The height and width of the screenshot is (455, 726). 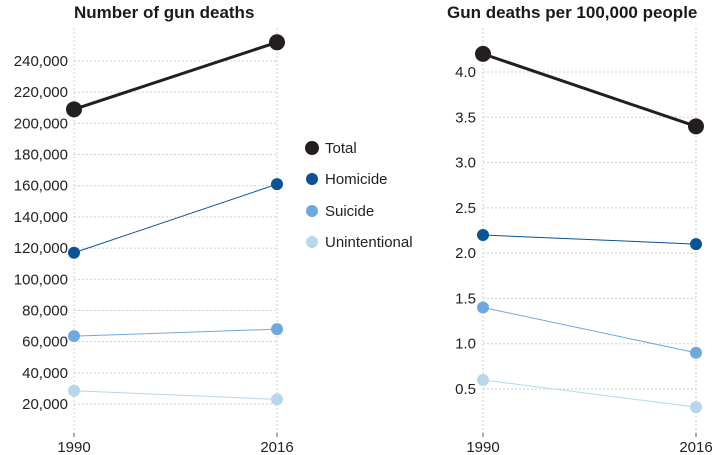 I want to click on left-y-tick-label: 60,000, so click(x=45, y=342).